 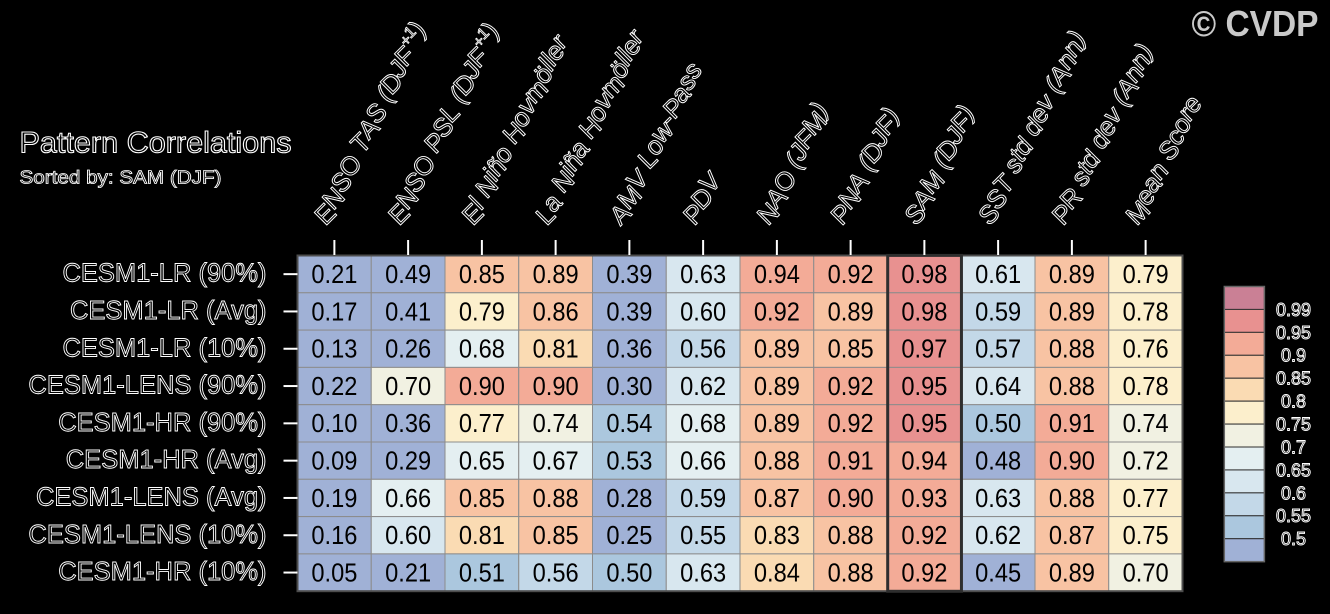 What do you see at coordinates (703, 499) in the screenshot?
I see `svg-text: 0.59` at bounding box center [703, 499].